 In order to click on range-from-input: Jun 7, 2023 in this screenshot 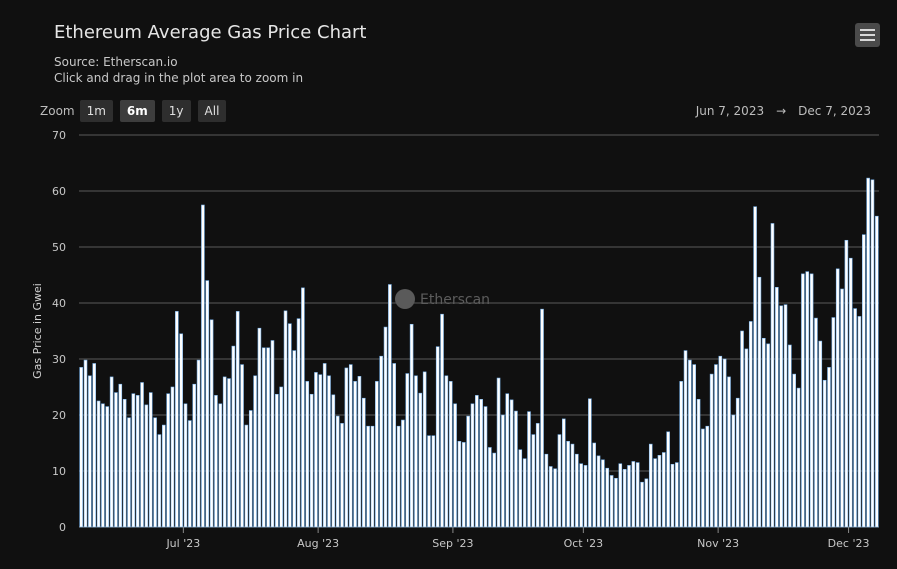, I will do `click(730, 111)`.